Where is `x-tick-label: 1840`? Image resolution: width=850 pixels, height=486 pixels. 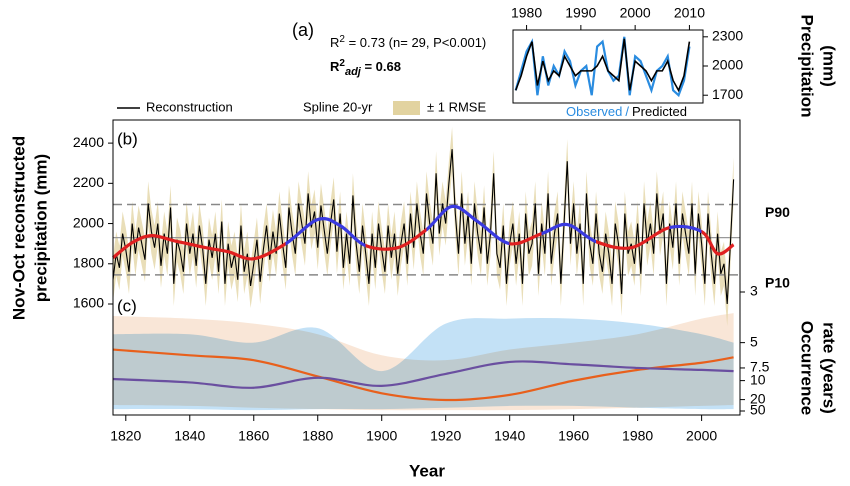 x-tick-label: 1840 is located at coordinates (189, 436).